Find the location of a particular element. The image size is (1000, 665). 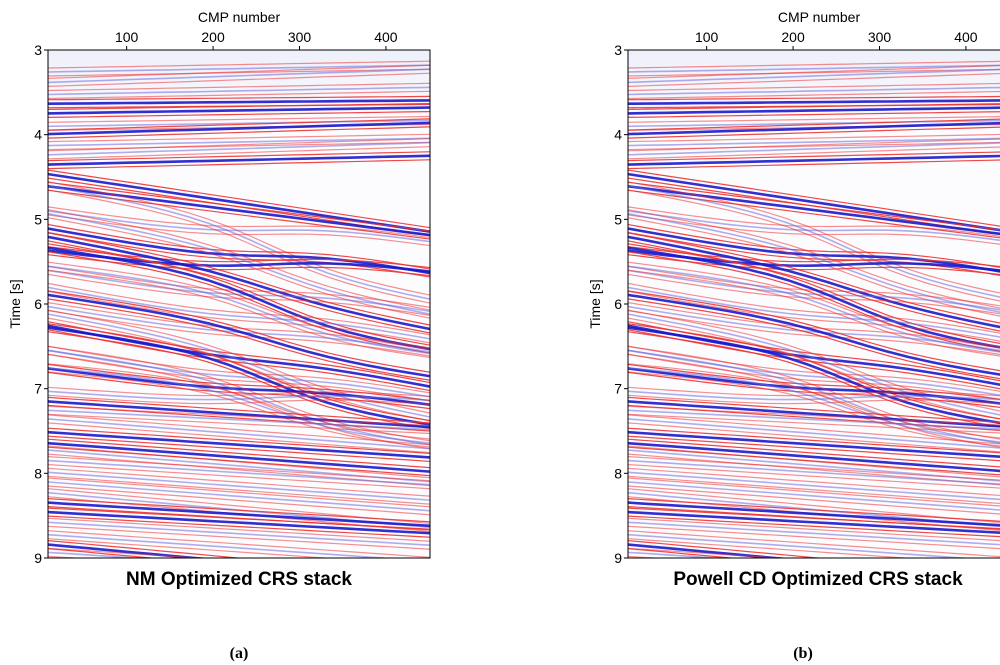

panel-title: NM Optimized CRS stack is located at coordinates (239, 579).